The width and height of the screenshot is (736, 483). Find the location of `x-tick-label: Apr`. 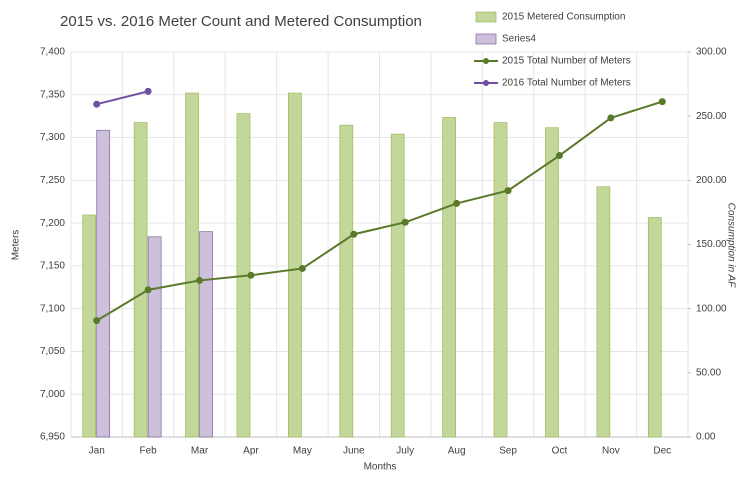

x-tick-label: Apr is located at coordinates (251, 451).